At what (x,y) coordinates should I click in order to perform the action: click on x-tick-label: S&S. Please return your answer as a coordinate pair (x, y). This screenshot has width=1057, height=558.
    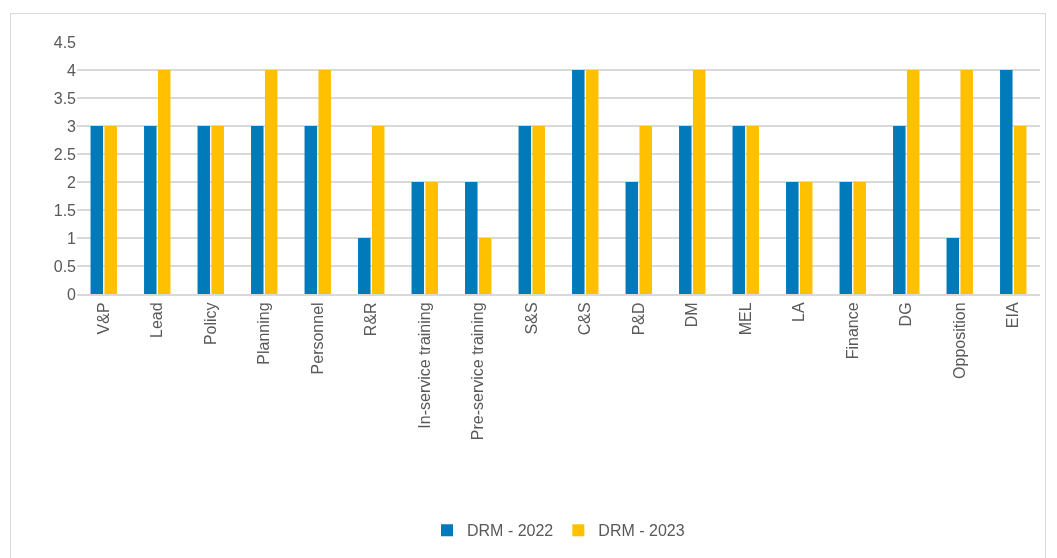
    Looking at the image, I should click on (531, 318).